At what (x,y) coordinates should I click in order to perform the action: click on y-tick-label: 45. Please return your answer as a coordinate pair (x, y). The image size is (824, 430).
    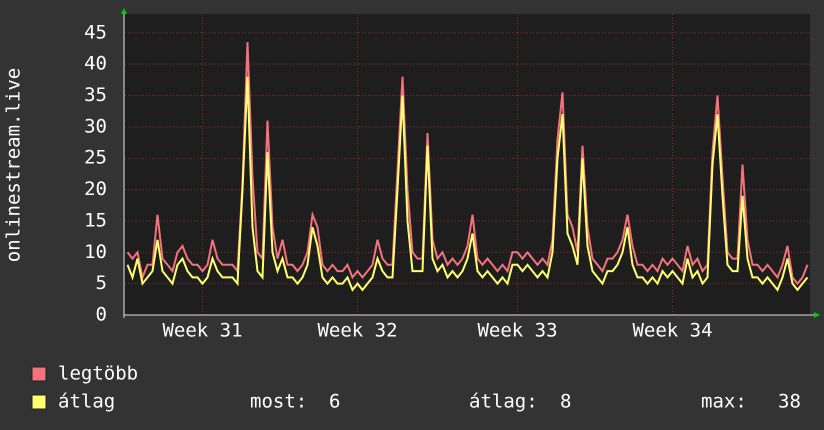
    Looking at the image, I should click on (95, 32).